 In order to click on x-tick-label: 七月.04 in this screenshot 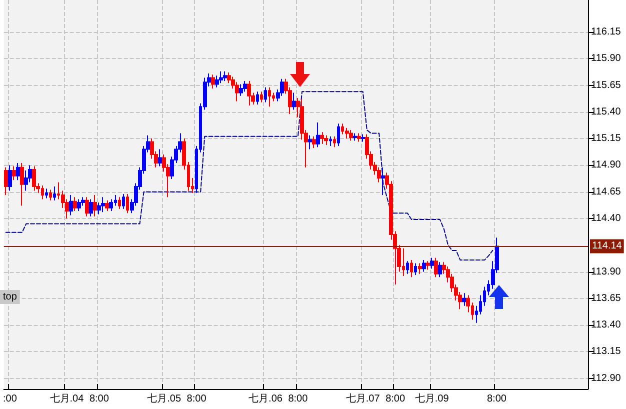, I will do `click(67, 398)`.